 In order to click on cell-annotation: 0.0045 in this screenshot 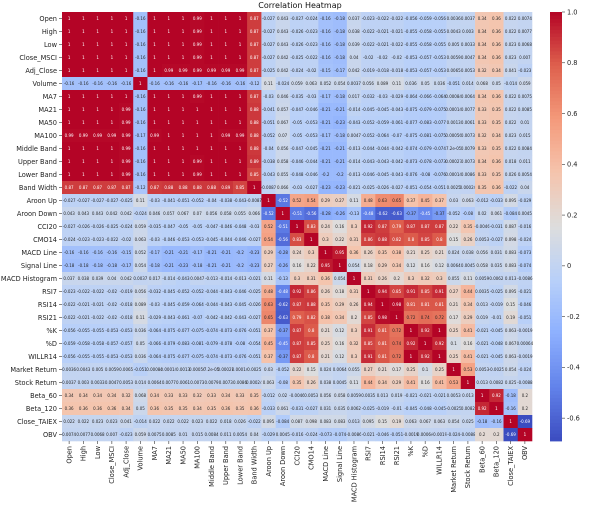, I will do `click(340, 382)`.